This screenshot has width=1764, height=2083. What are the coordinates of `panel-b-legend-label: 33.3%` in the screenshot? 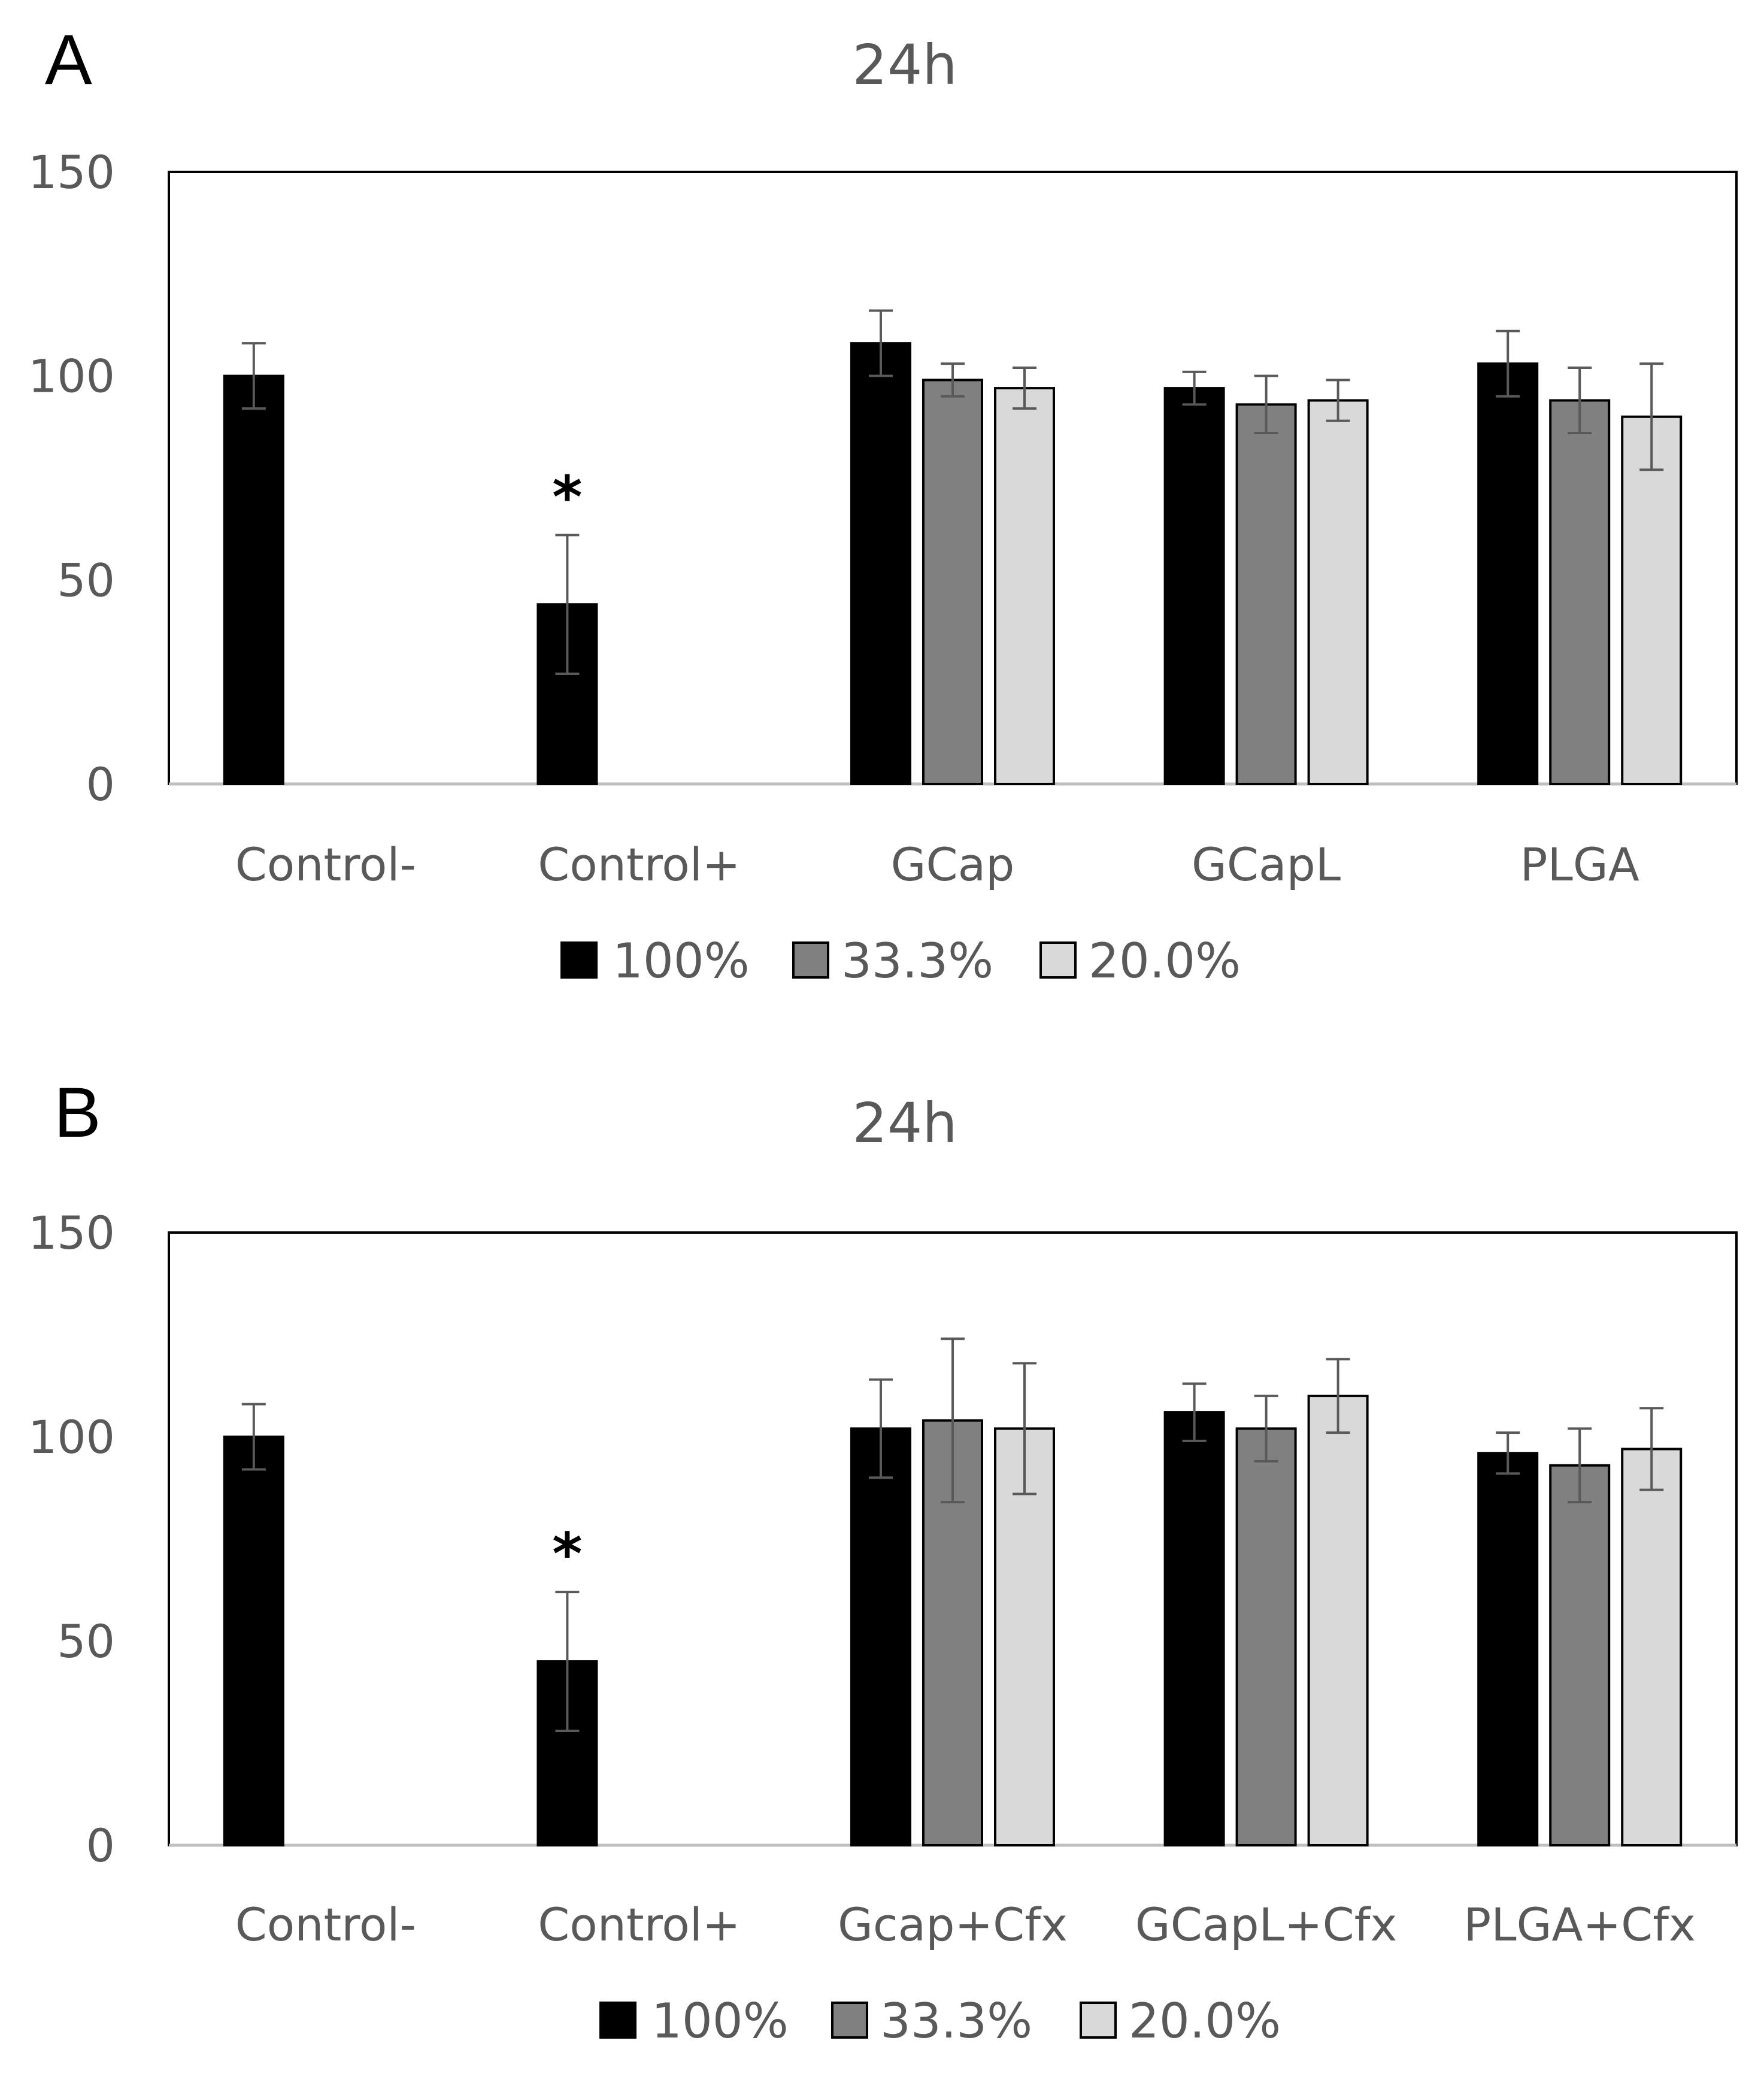 It's located at (956, 2021).